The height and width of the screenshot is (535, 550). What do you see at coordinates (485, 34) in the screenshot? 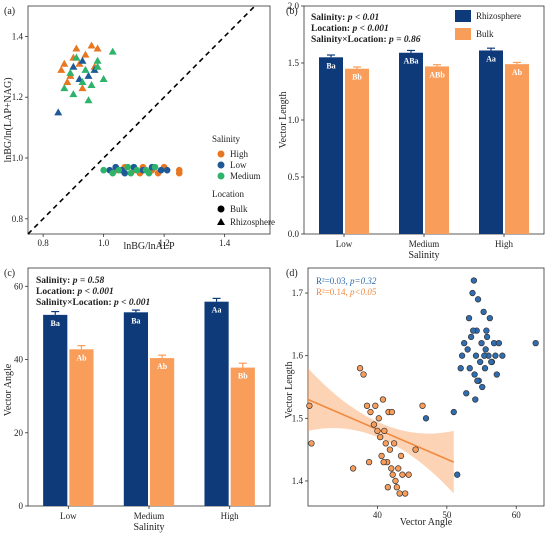
I see `legend-bulk-text: Bulk` at bounding box center [485, 34].